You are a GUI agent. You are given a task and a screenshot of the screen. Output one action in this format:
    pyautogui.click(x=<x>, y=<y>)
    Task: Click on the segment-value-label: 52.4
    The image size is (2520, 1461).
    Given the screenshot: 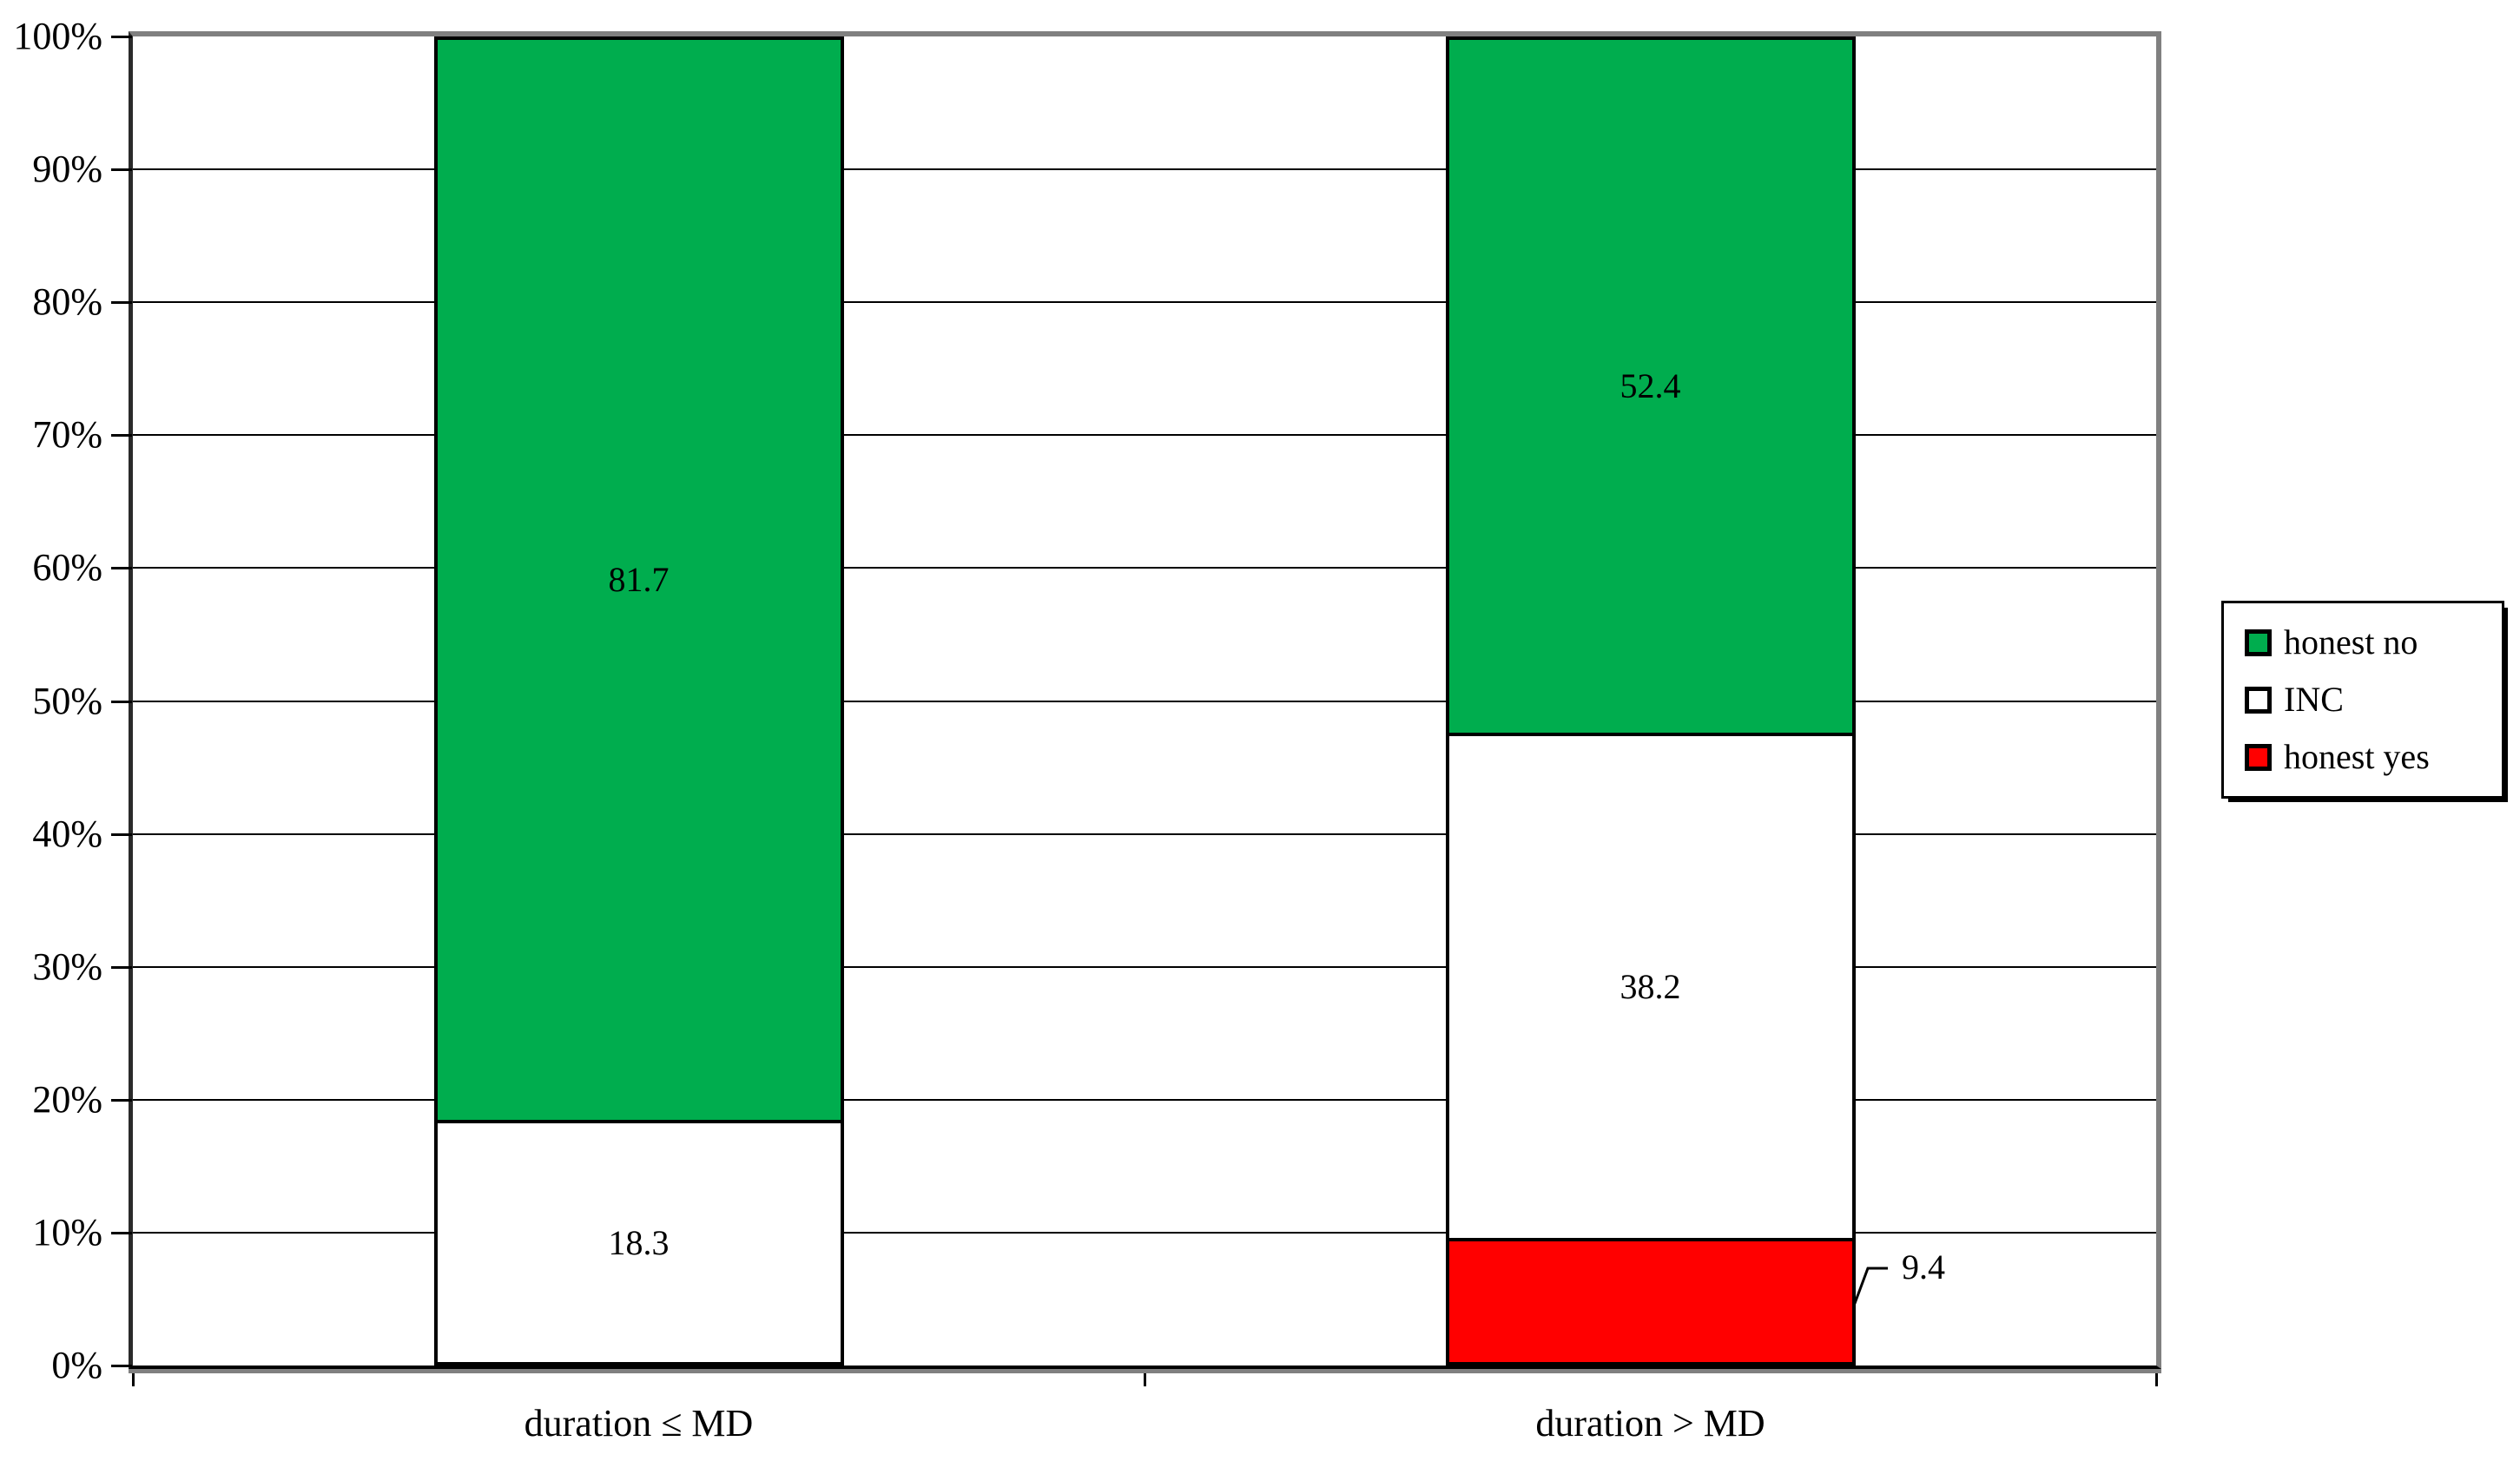 What is the action you would take?
    pyautogui.click(x=1650, y=386)
    